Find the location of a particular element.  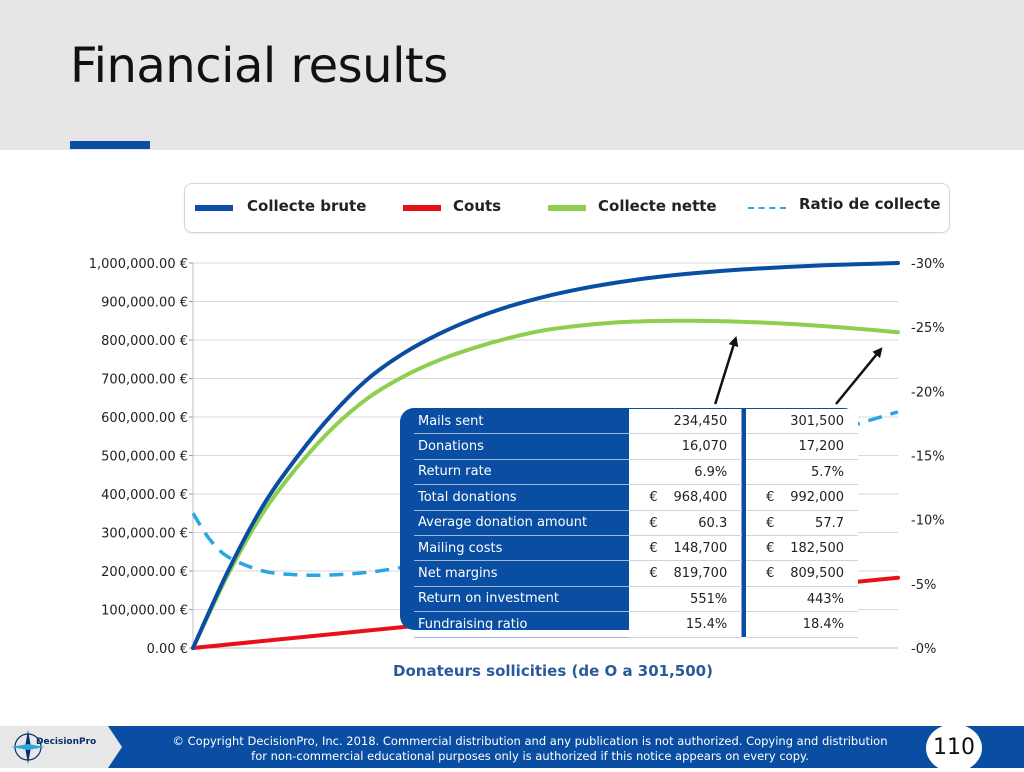

table-cell-value: €992,000 is located at coordinates (802, 497).